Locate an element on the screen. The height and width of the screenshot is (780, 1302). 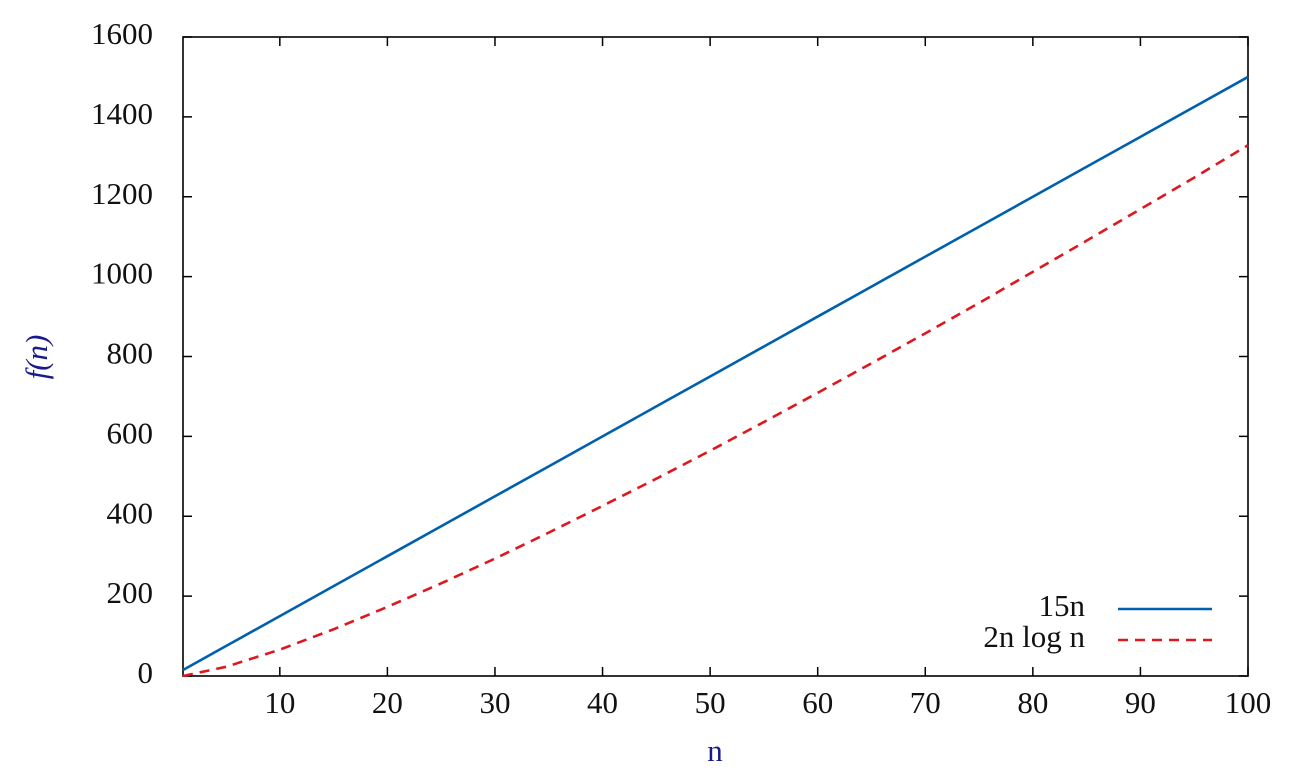
x-tick-label: 10 is located at coordinates (279, 702).